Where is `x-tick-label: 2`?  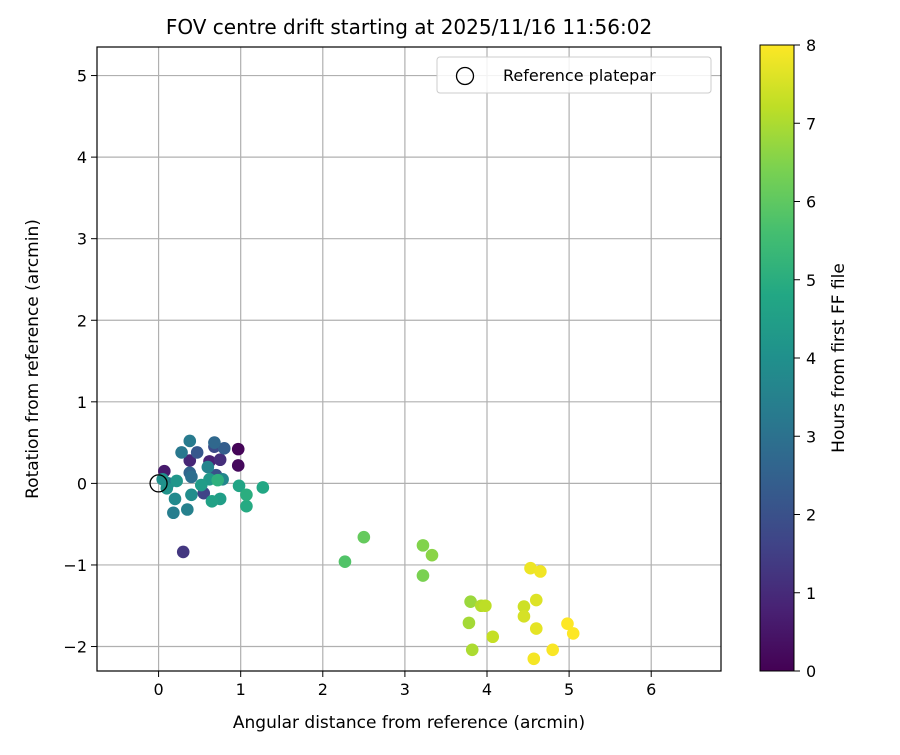
x-tick-label: 2 is located at coordinates (323, 689).